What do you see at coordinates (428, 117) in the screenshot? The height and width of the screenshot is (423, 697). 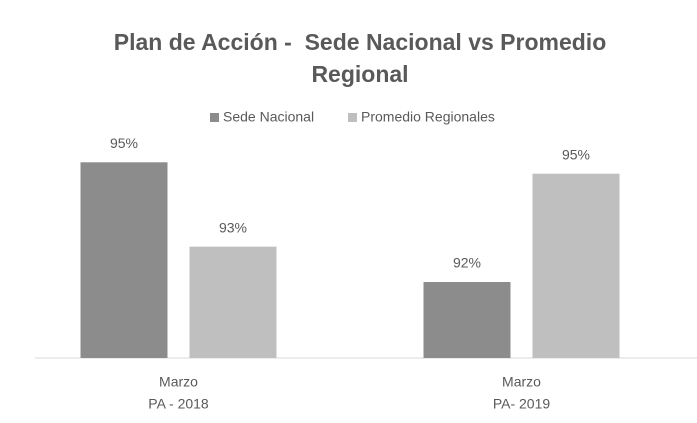 I see `legend-label: Promedio Regionales` at bounding box center [428, 117].